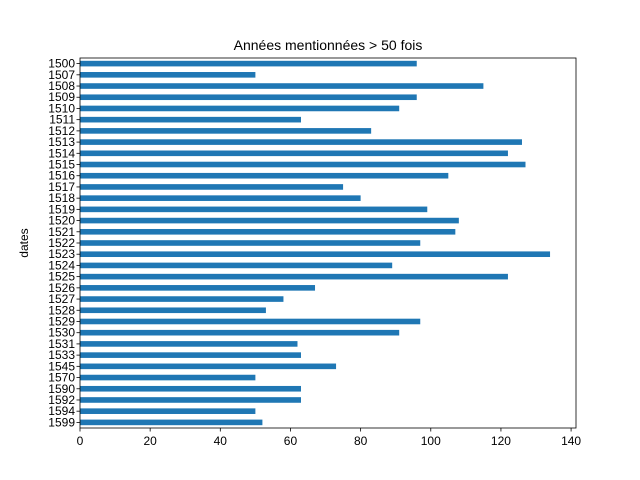 This screenshot has height=480, width=640. Describe the element at coordinates (328, 45) in the screenshot. I see `chart-title: Années mentionnées > 50 fois` at that location.